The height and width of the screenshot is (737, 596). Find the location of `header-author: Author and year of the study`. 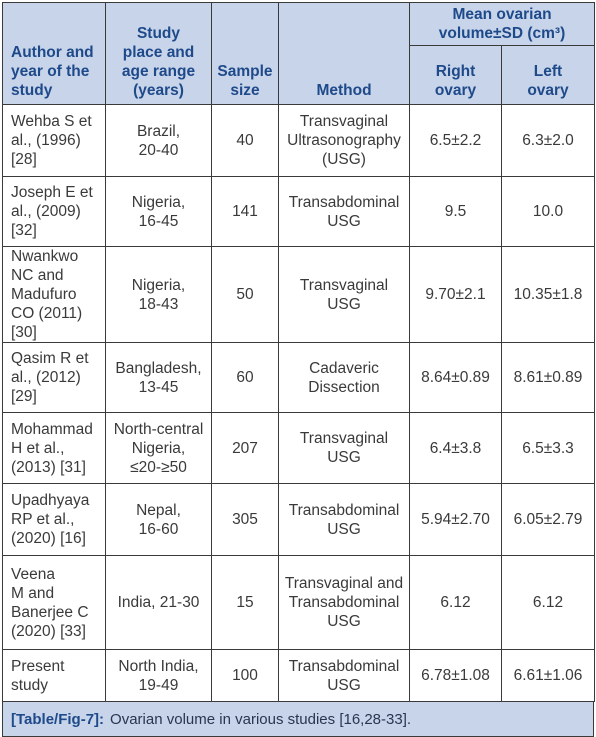

header-author: Author and year of the study is located at coordinates (54, 53).